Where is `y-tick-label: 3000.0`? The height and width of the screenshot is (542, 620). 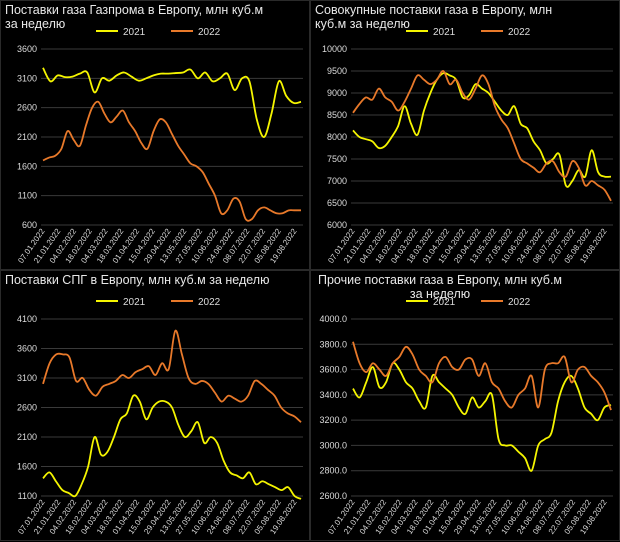 y-tick-label: 3000.0 is located at coordinates (333, 445).